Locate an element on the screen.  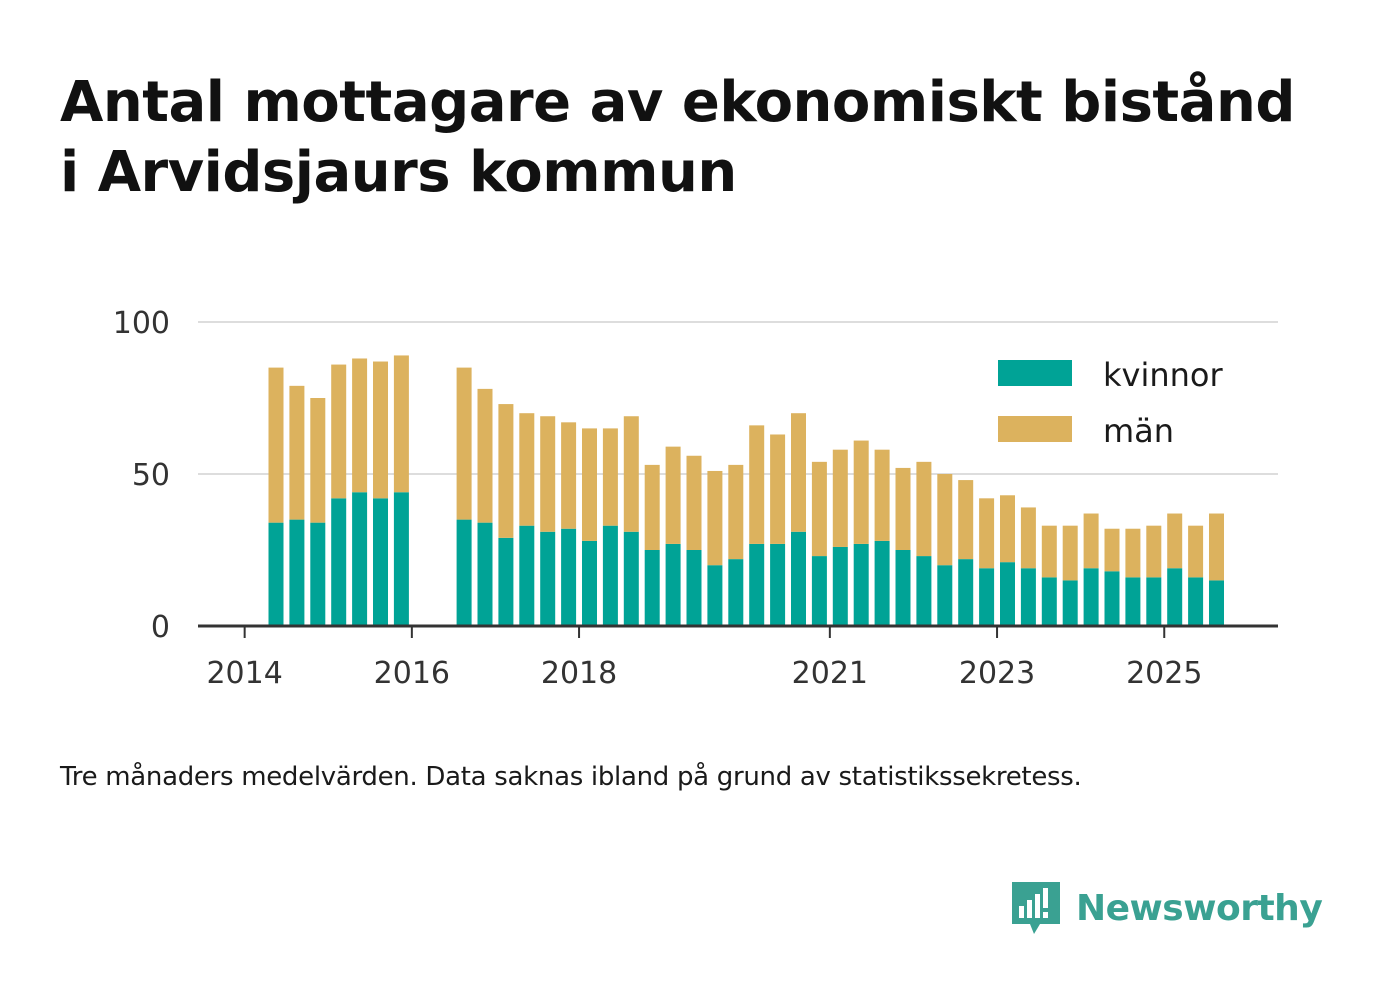
newsworthy-brand: Newsworthy is located at coordinates (1166, 908).